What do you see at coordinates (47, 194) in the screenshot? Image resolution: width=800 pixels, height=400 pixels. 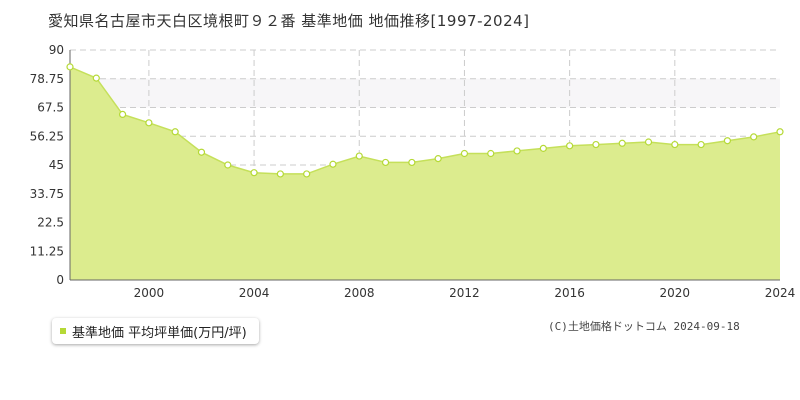 I see `y-tick-label: 33.75` at bounding box center [47, 194].